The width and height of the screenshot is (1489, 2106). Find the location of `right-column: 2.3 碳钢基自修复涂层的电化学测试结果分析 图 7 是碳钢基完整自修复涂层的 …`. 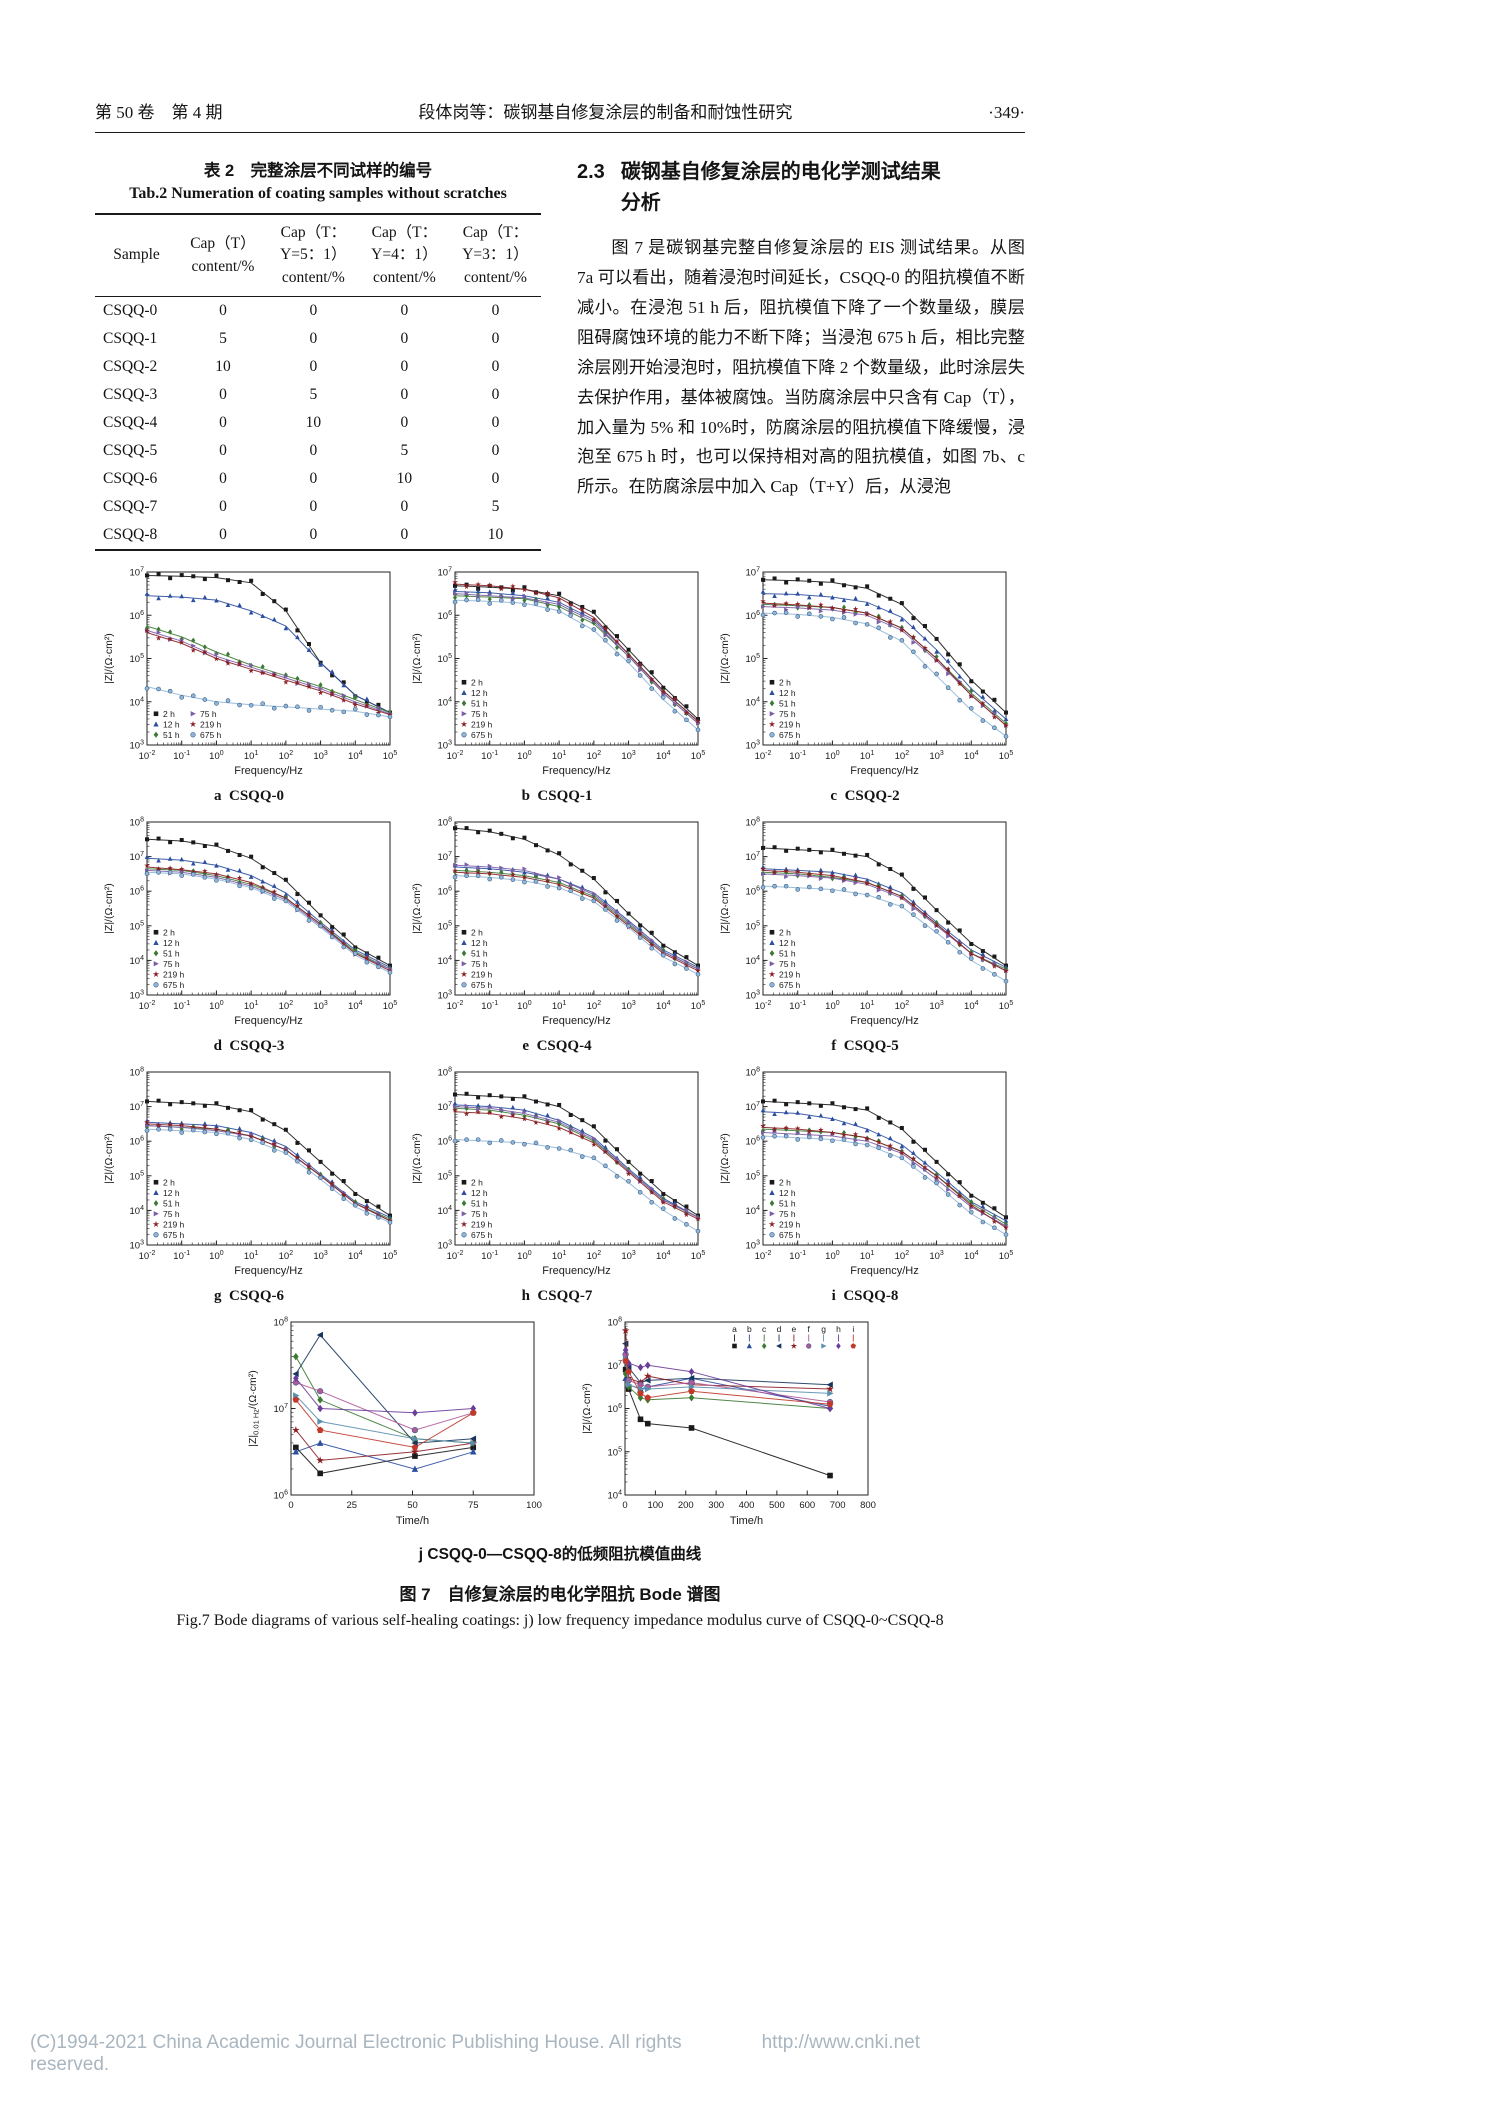

right-column: 2.3 碳钢基自修复涂层的电化学测试结果分析 图 7 是碳钢基完整自修复涂层的 … is located at coordinates (801, 354).